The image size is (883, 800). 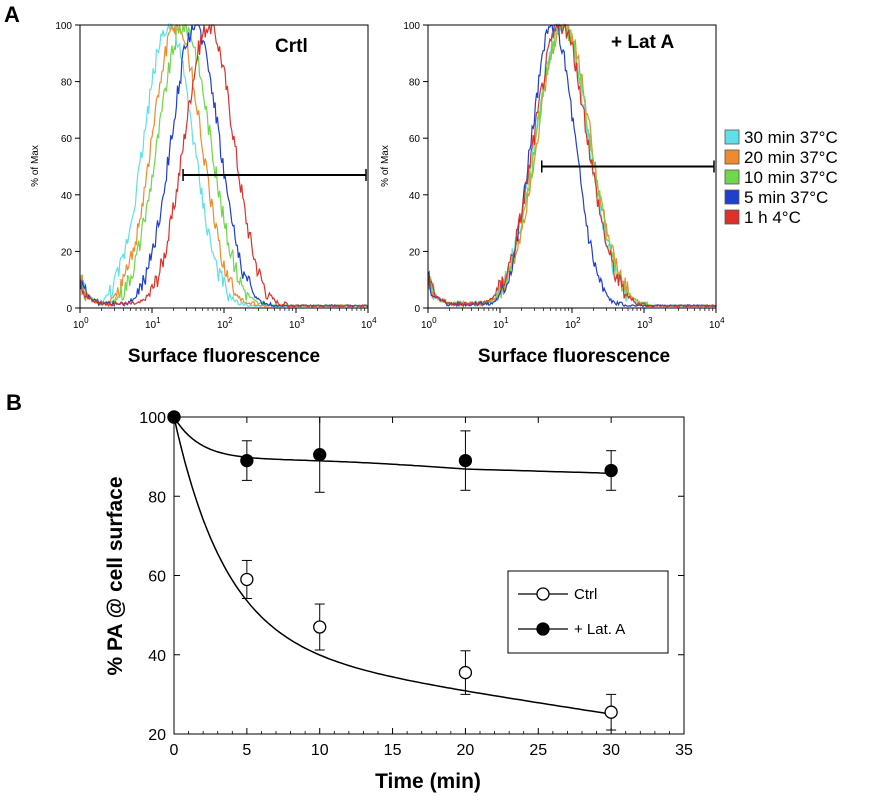 What do you see at coordinates (392, 445) in the screenshot?
I see `fit-curve` at bounding box center [392, 445].